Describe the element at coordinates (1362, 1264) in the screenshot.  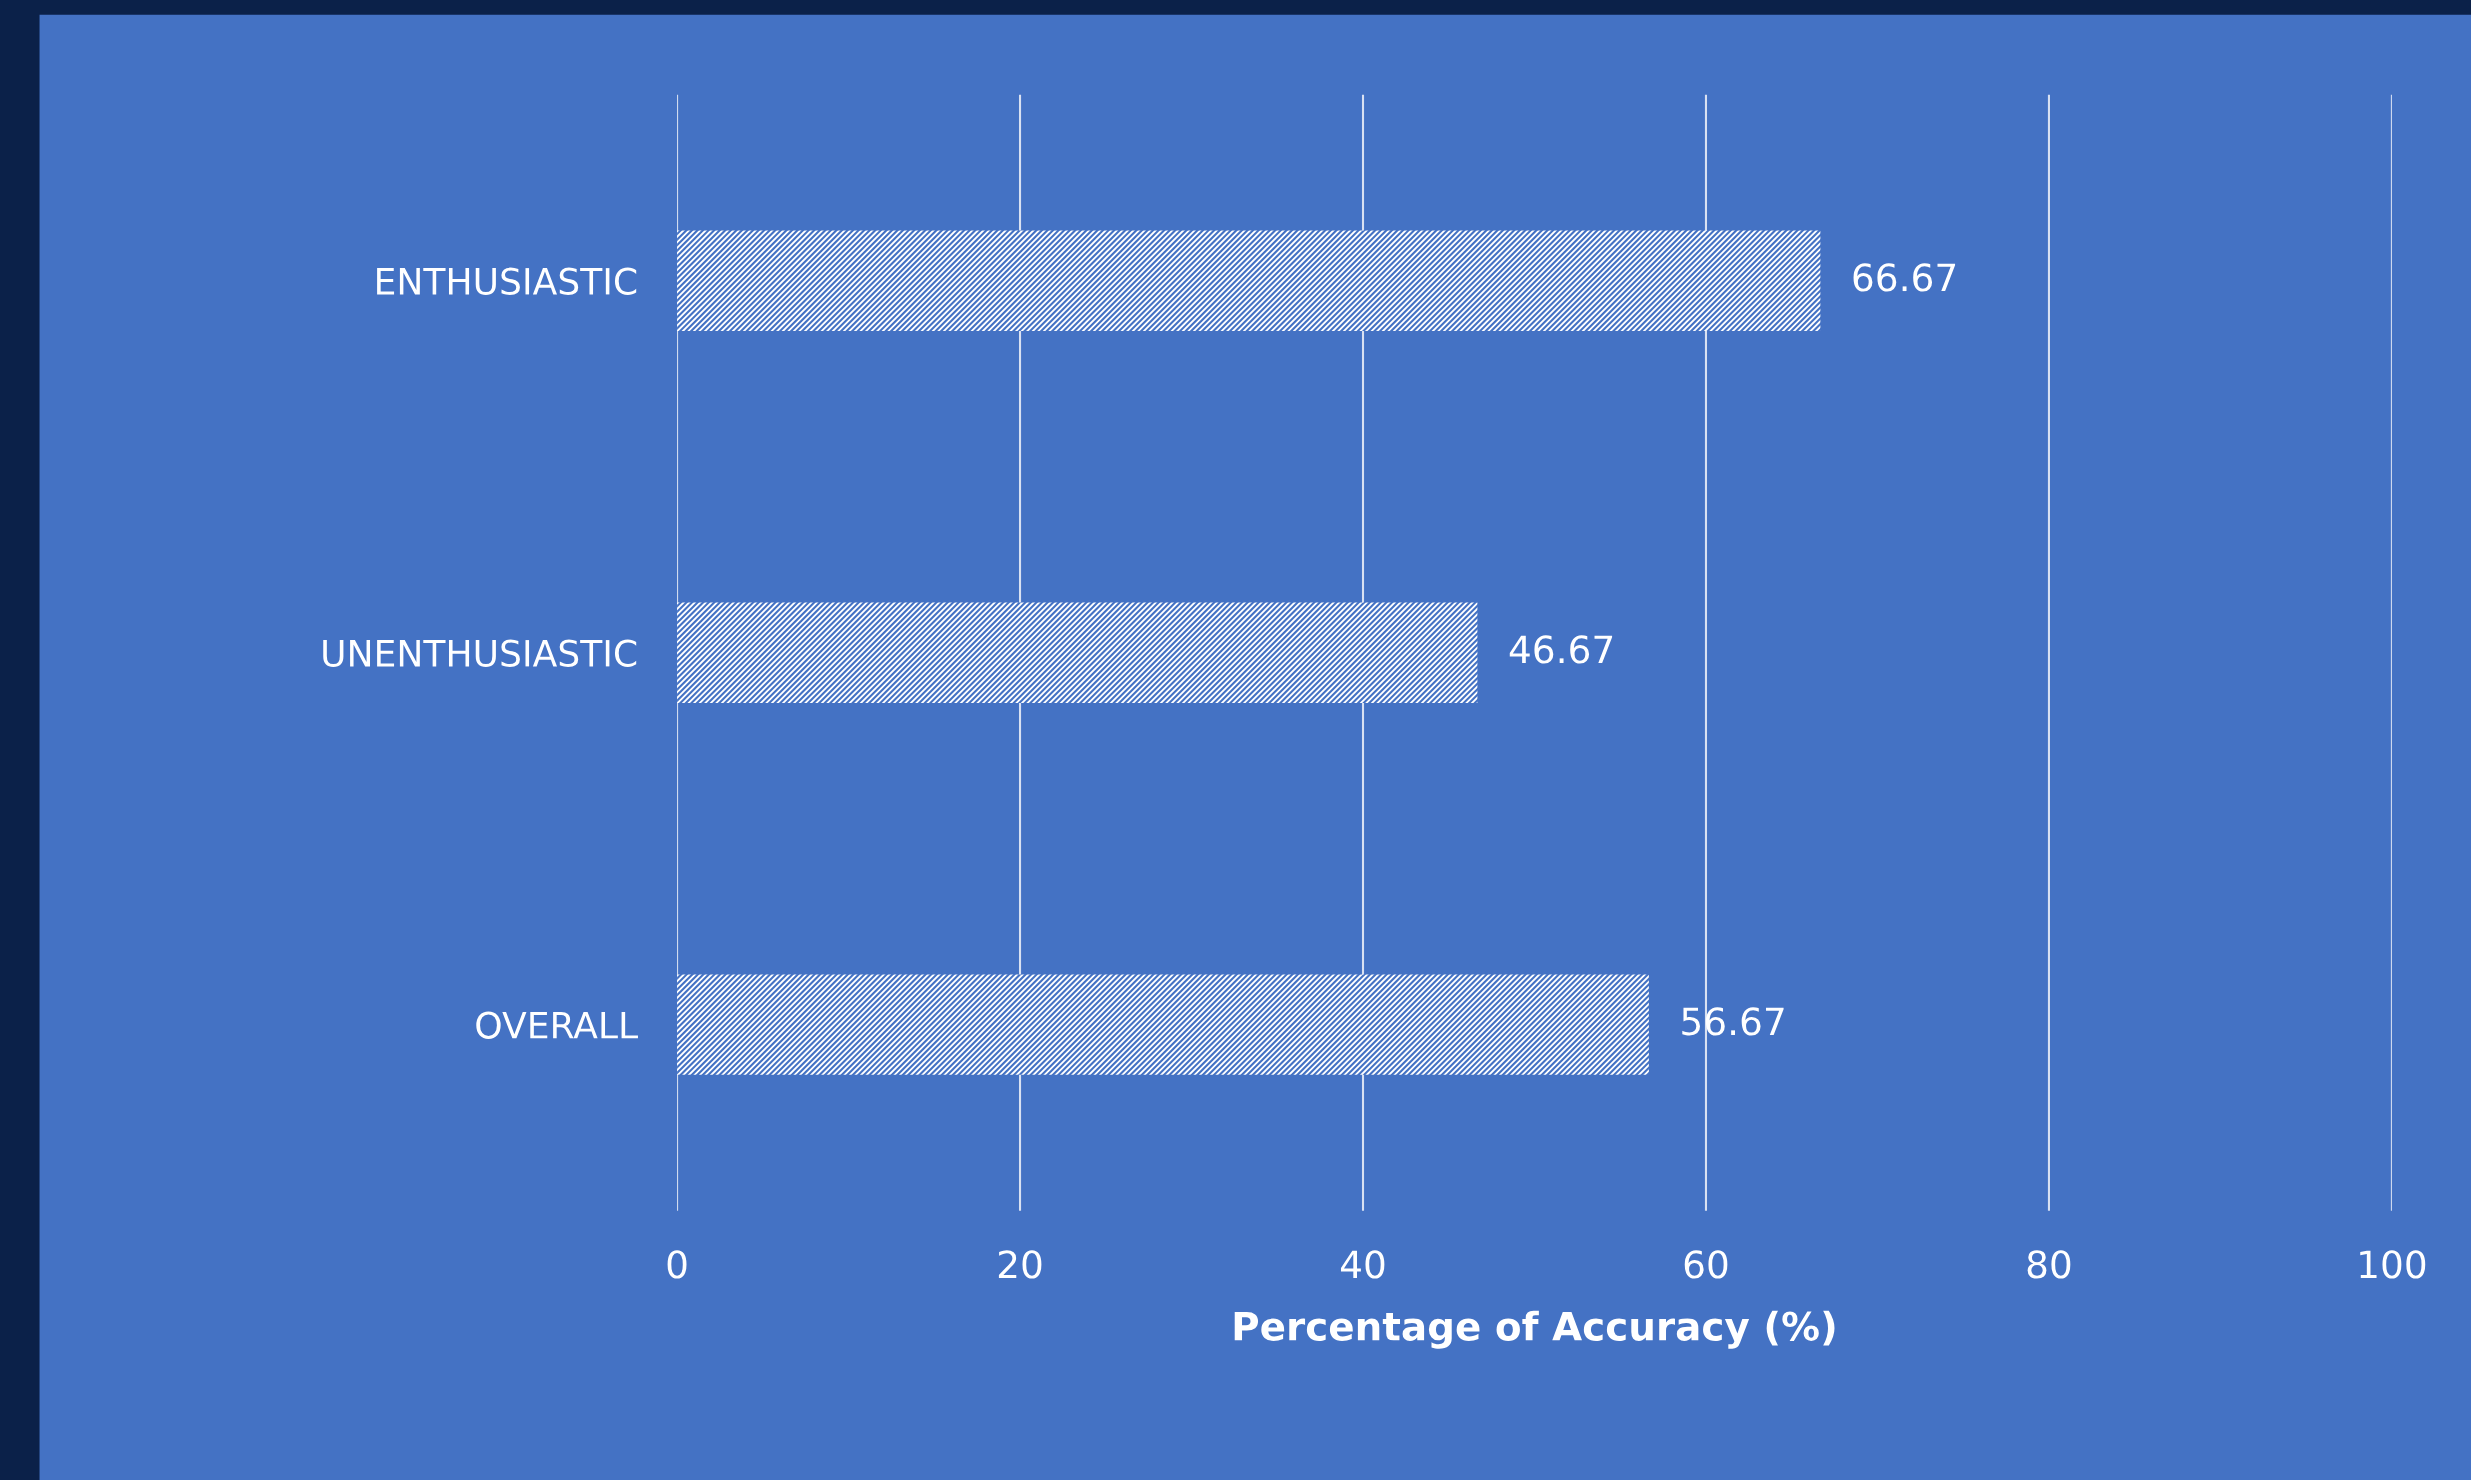
I see `x-tick-label: 40` at that location.